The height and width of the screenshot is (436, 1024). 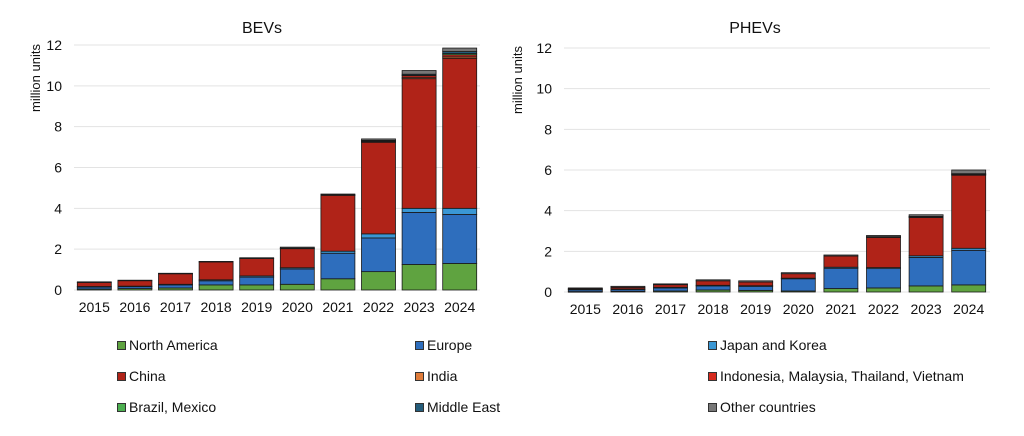 What do you see at coordinates (378, 281) in the screenshot?
I see `bev-segment-north-america-2022` at bounding box center [378, 281].